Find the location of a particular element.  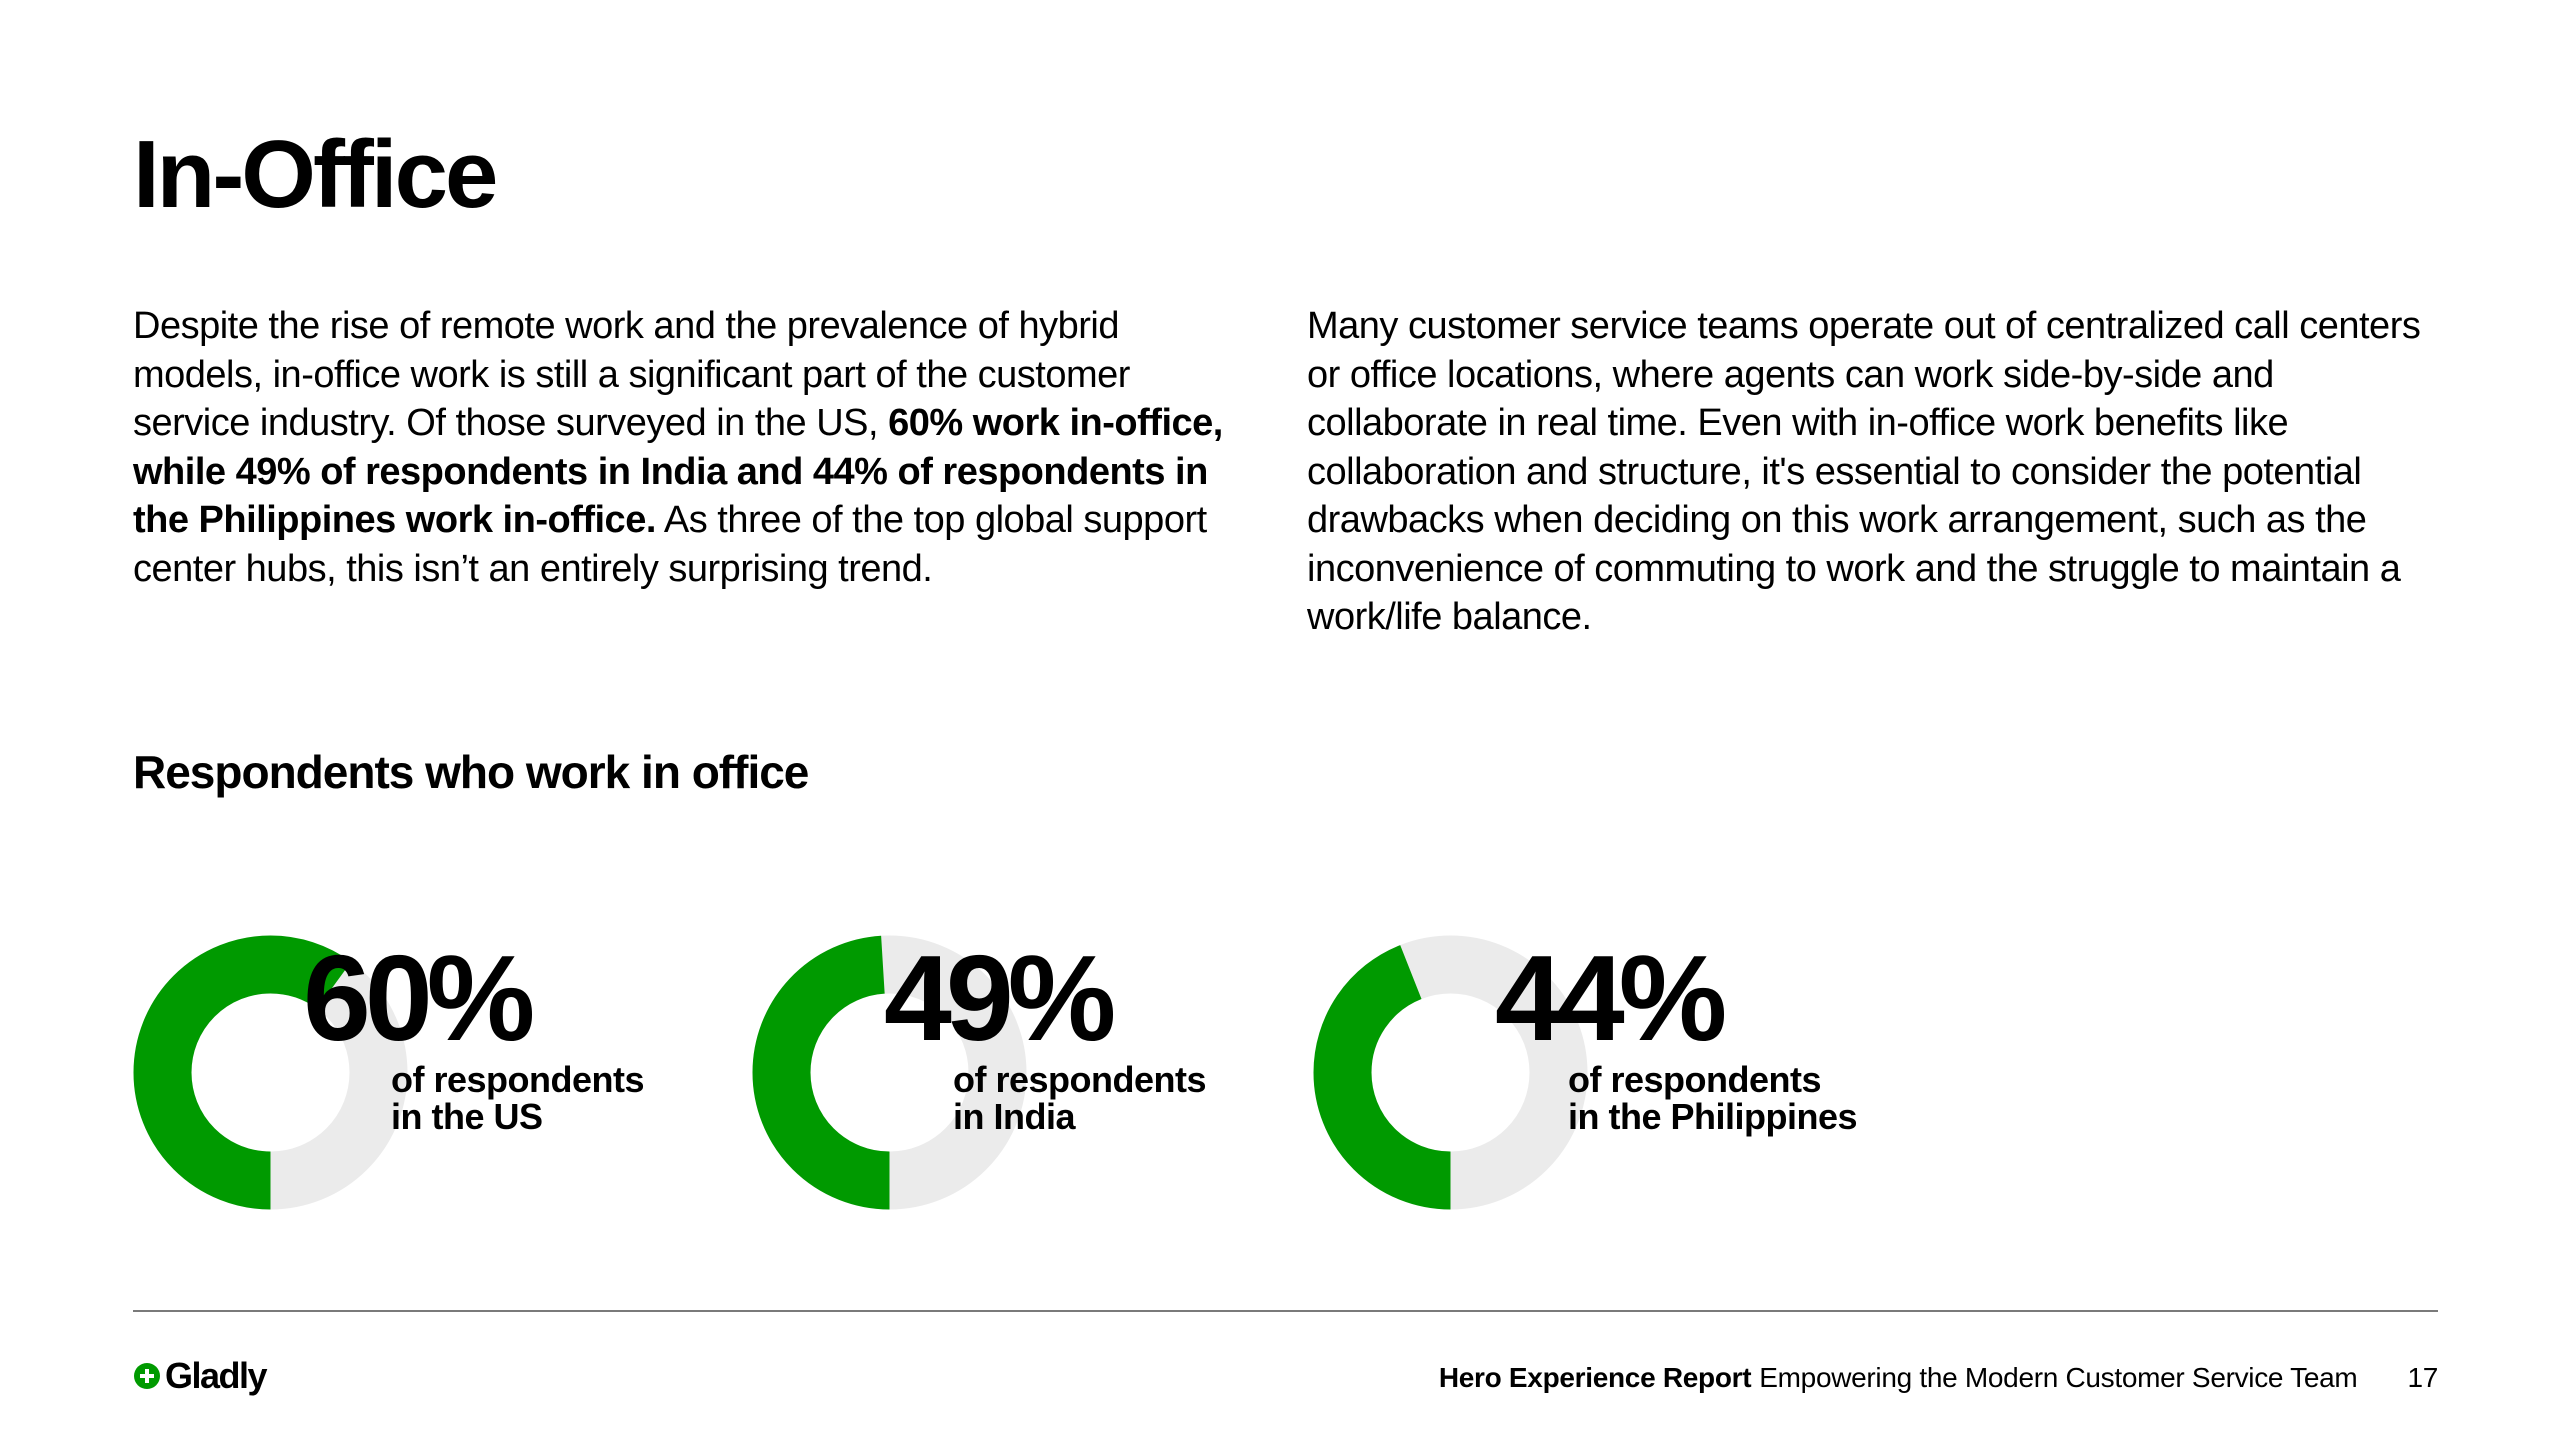

stat-caption-line: in the Philippines is located at coordinates (1713, 1116).